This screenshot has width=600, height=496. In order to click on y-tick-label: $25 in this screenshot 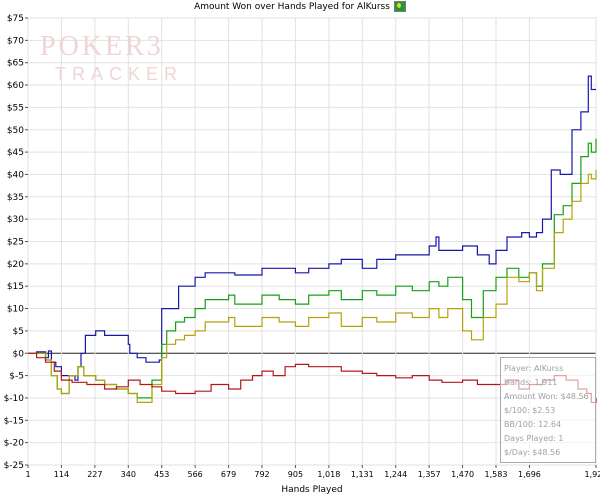, I will do `click(15, 243)`.